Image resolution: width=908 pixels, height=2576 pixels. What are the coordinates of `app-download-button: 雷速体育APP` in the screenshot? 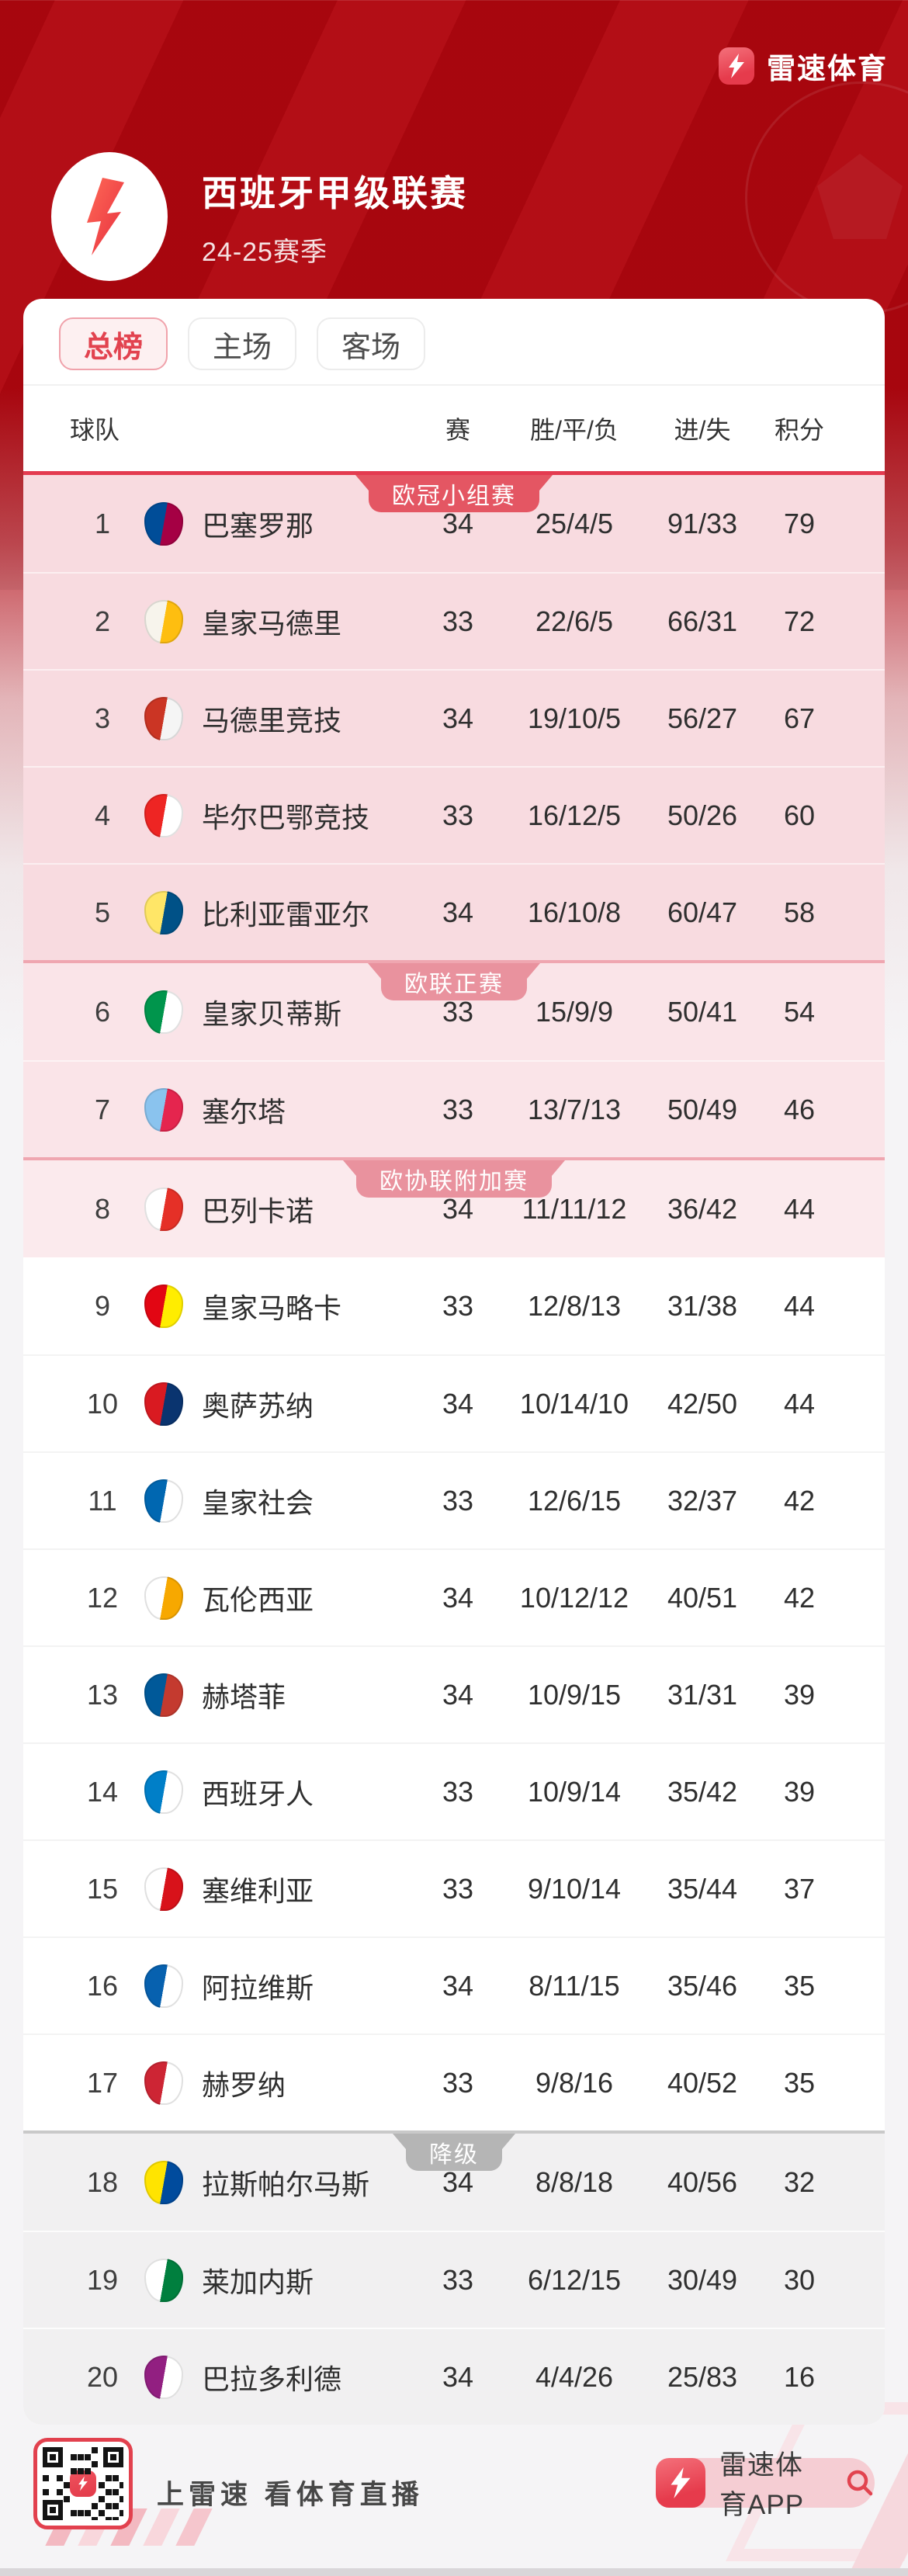 It's located at (765, 2485).